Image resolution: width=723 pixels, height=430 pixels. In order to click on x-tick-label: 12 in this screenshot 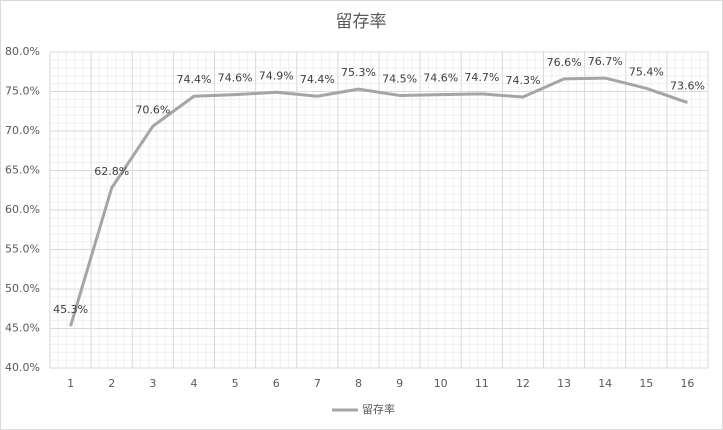, I will do `click(523, 383)`.